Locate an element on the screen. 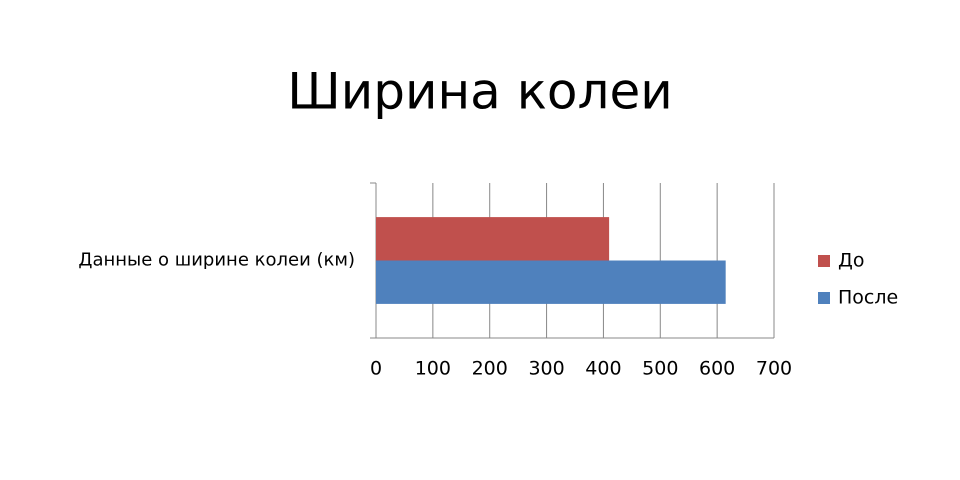 The image size is (960, 480). x-tick-label: 300 is located at coordinates (546, 369).